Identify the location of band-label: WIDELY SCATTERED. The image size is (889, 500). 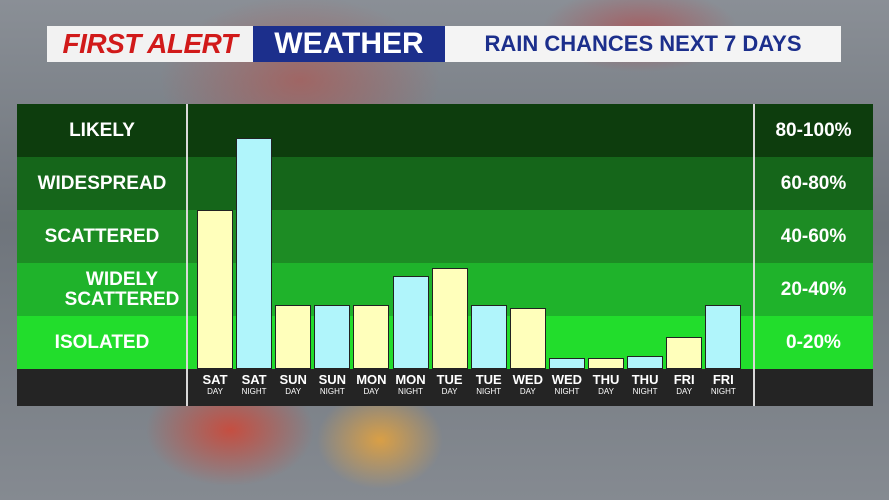
(122, 289).